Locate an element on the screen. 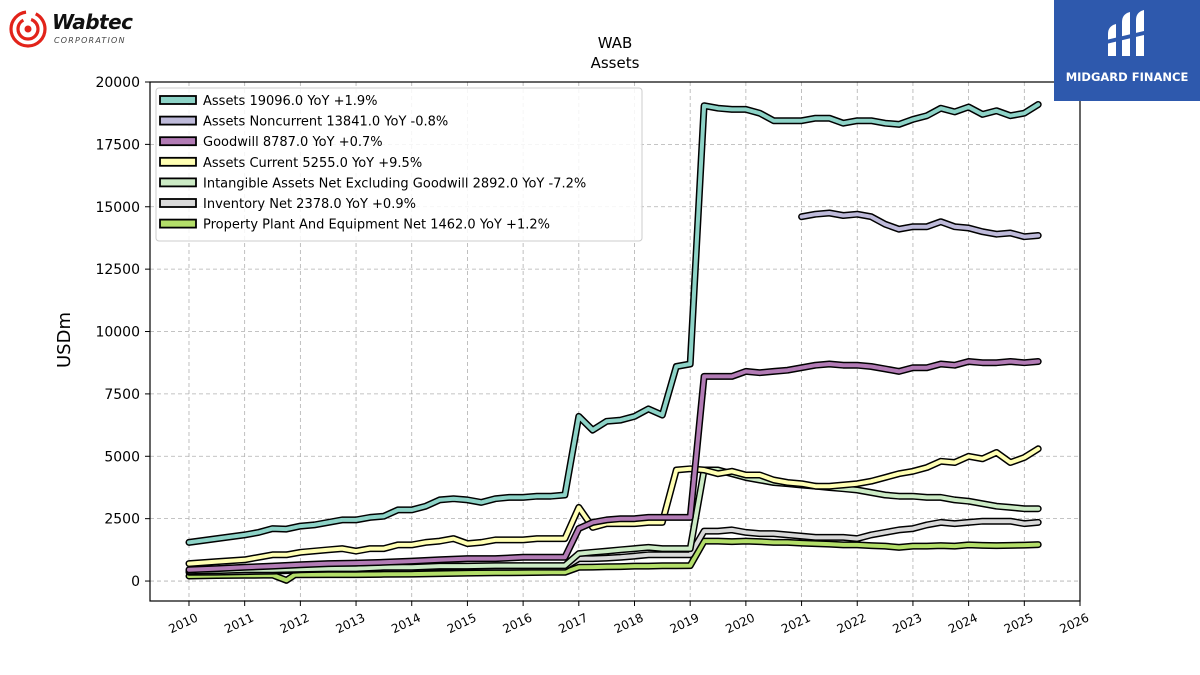 This screenshot has width=1200, height=675. y-tick-label: 2500 is located at coordinates (122, 520).